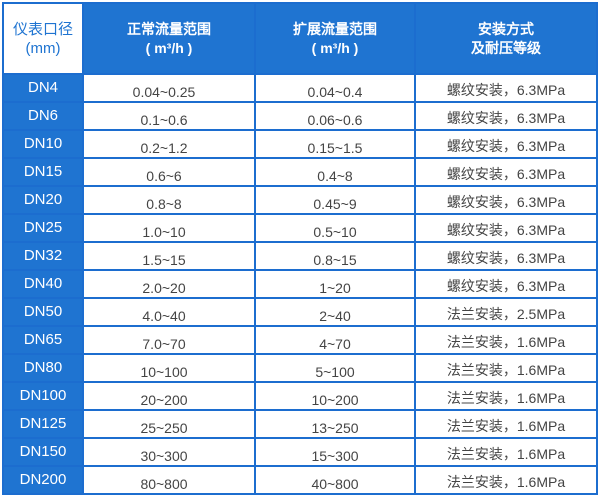  Describe the element at coordinates (169, 144) in the screenshot. I see `normal-flow-cell: 0.2~1.2` at that location.